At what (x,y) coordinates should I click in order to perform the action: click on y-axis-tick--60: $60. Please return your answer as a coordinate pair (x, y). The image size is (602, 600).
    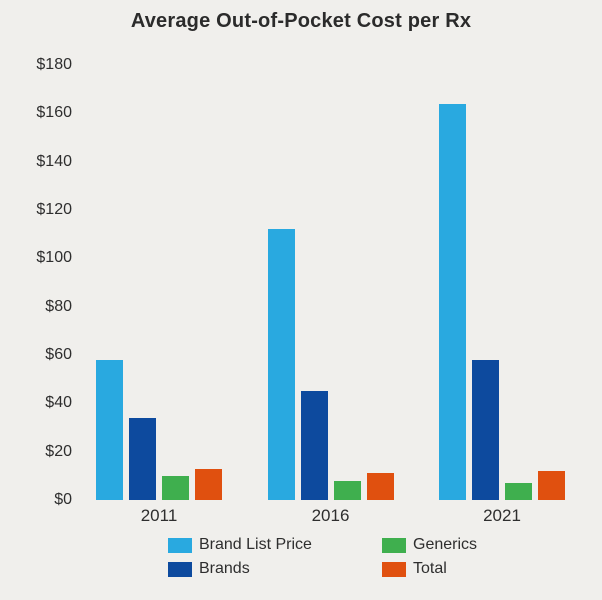
    Looking at the image, I should click on (58, 354).